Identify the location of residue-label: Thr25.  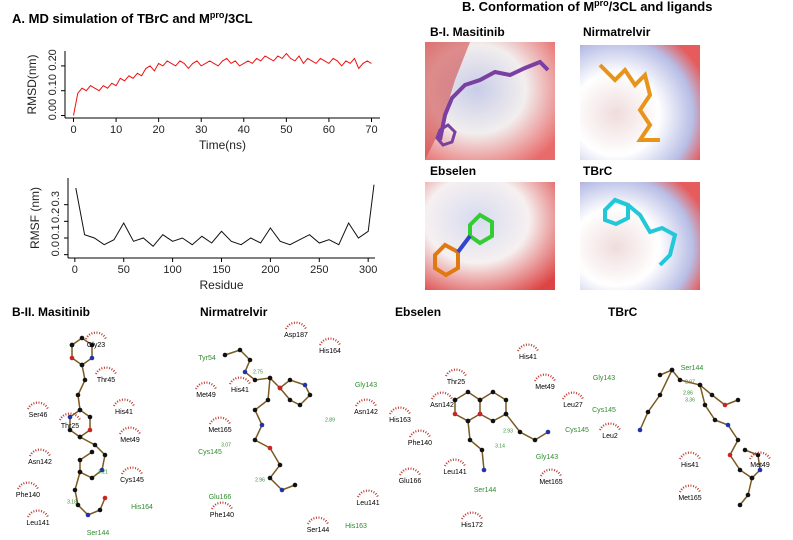
(70, 426).